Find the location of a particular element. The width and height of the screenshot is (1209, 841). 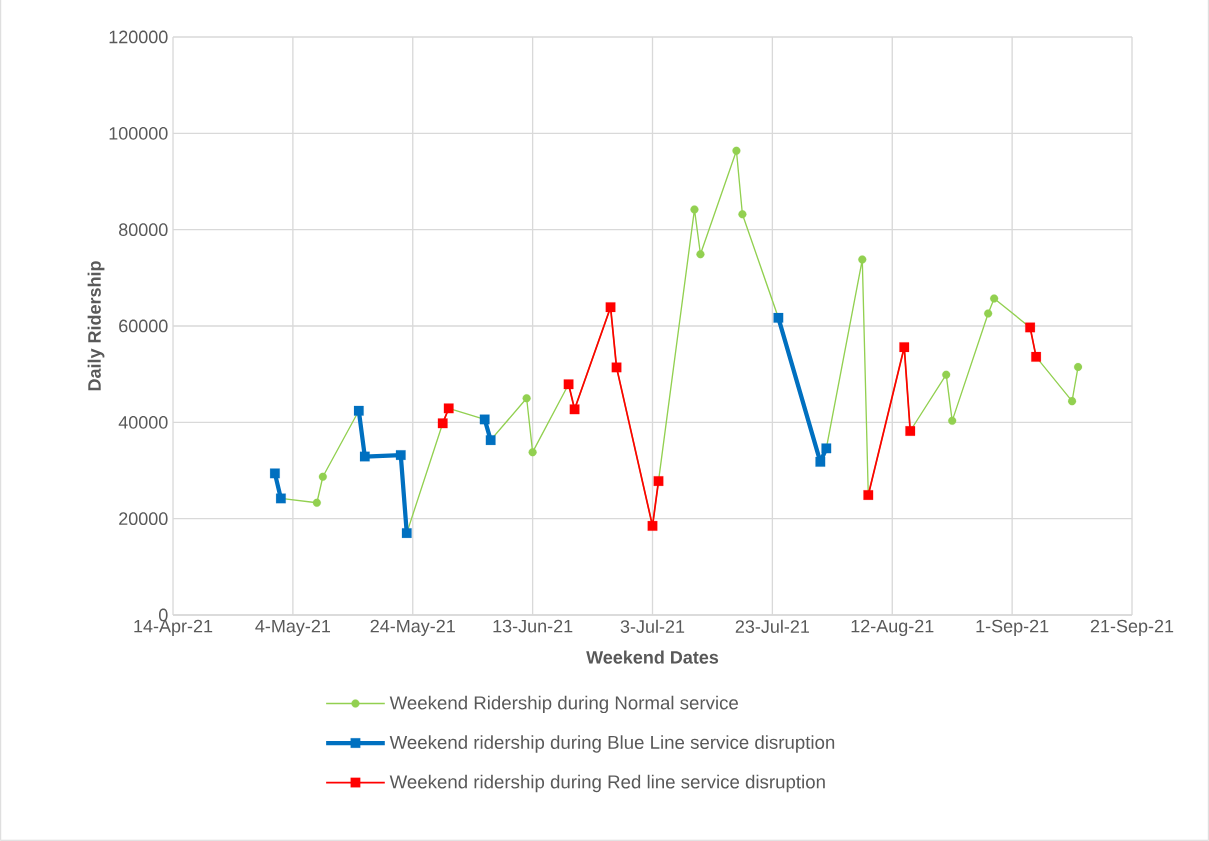

y-tick-label: 20000 is located at coordinates (143, 519).